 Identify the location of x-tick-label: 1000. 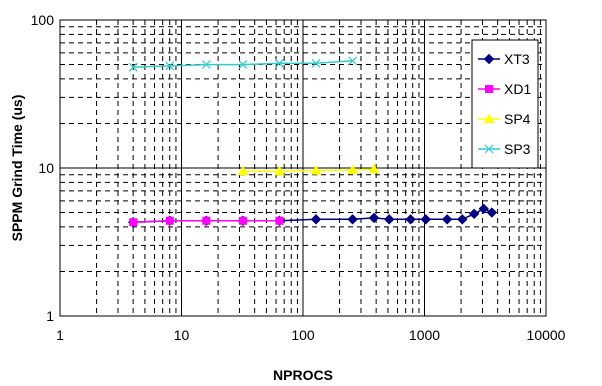
(424, 335).